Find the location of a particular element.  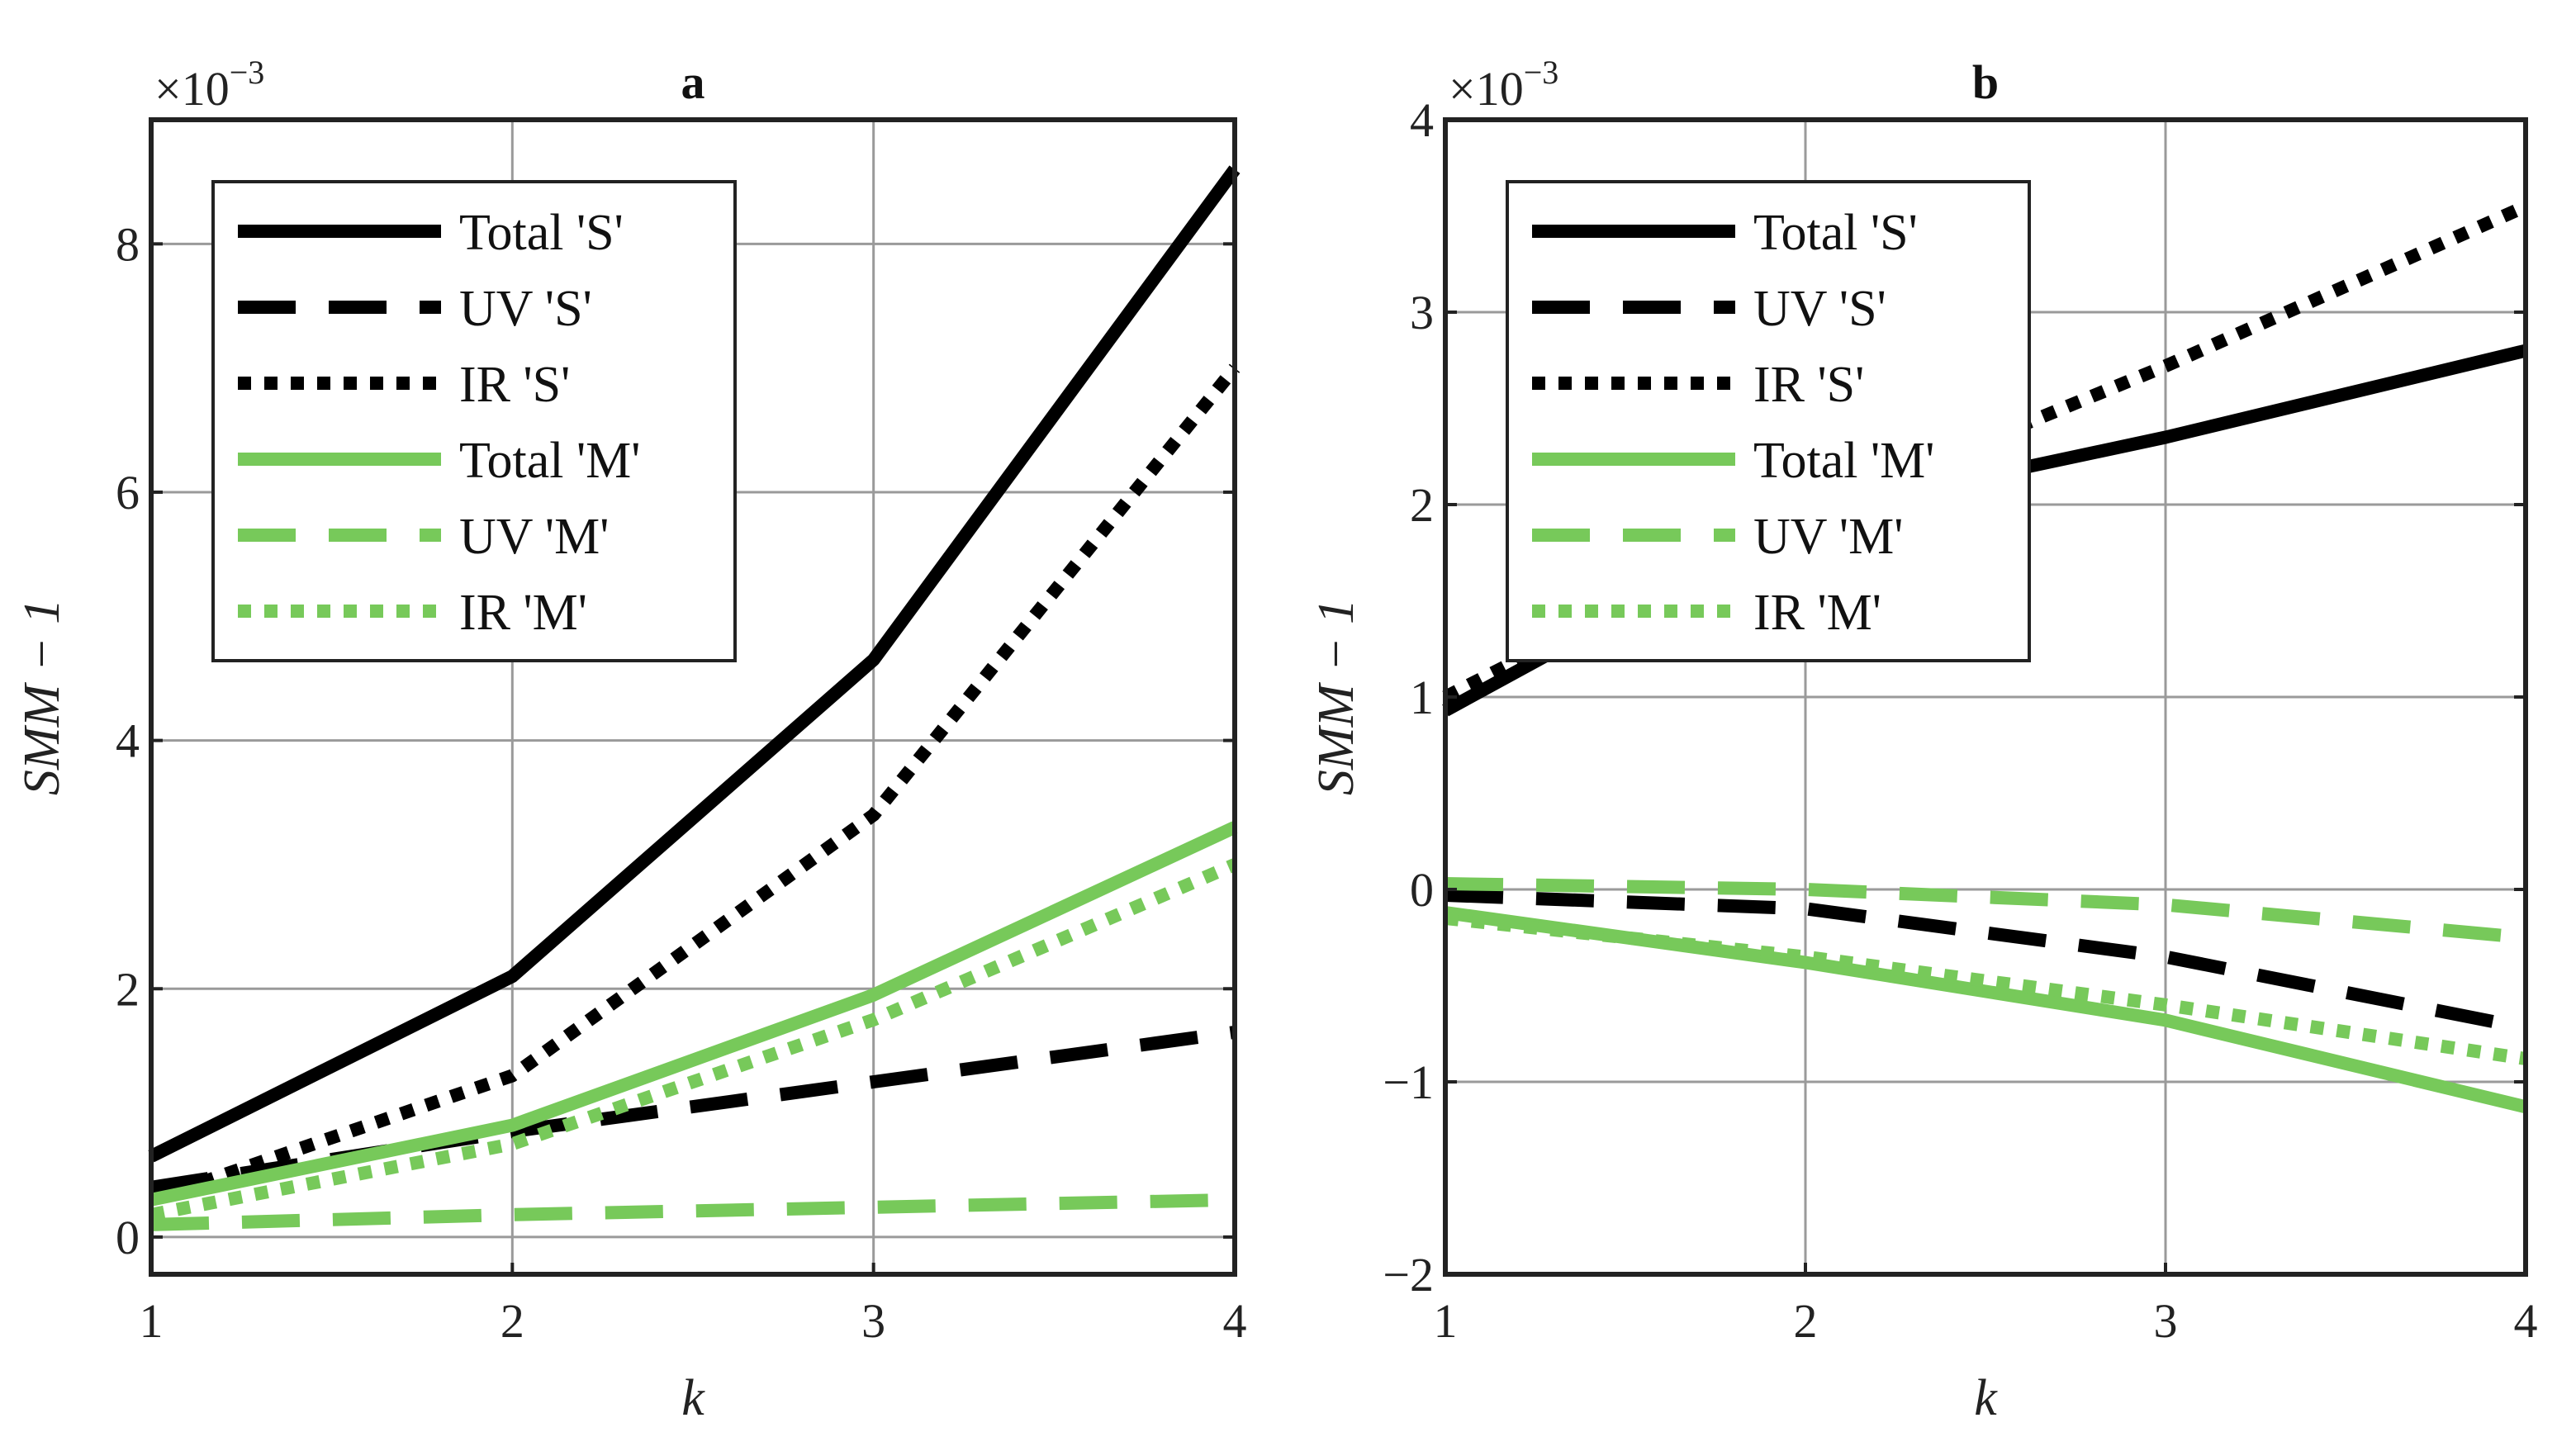

y-tick-label-b-0: −2 is located at coordinates (1408, 1275).